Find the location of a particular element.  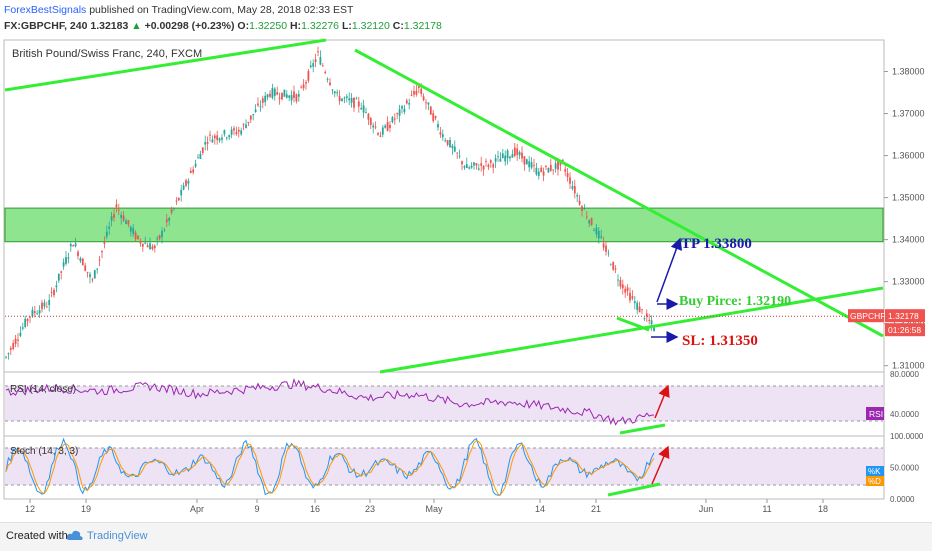

footer-bar: Created with TradingView is located at coordinates (466, 536).